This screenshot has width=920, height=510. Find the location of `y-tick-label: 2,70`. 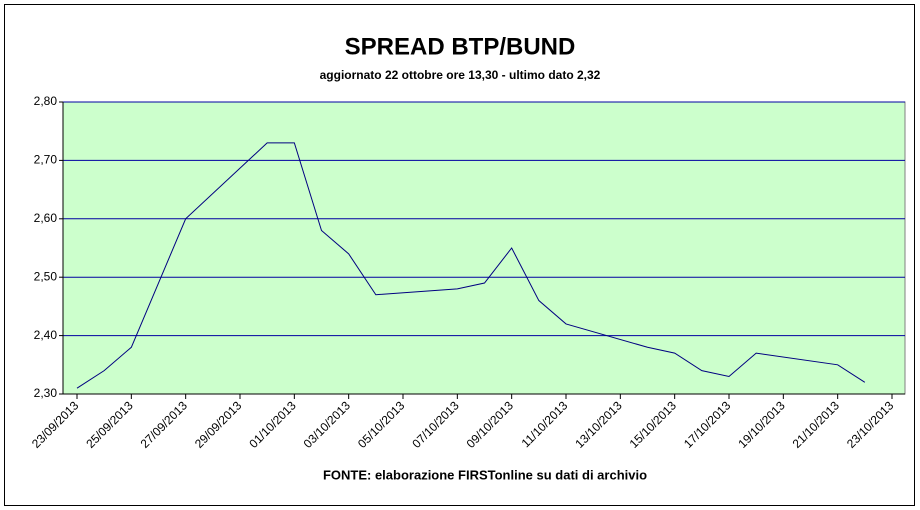

y-tick-label: 2,70 is located at coordinates (46, 160).